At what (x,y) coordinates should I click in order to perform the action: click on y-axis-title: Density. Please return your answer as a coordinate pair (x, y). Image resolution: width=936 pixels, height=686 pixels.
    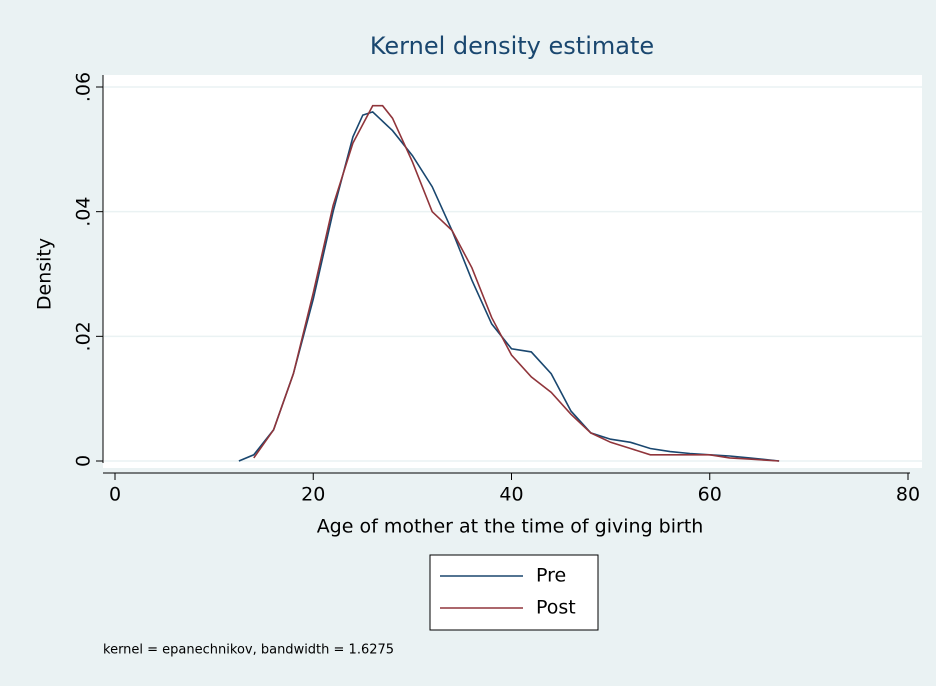
    Looking at the image, I should click on (45, 274).